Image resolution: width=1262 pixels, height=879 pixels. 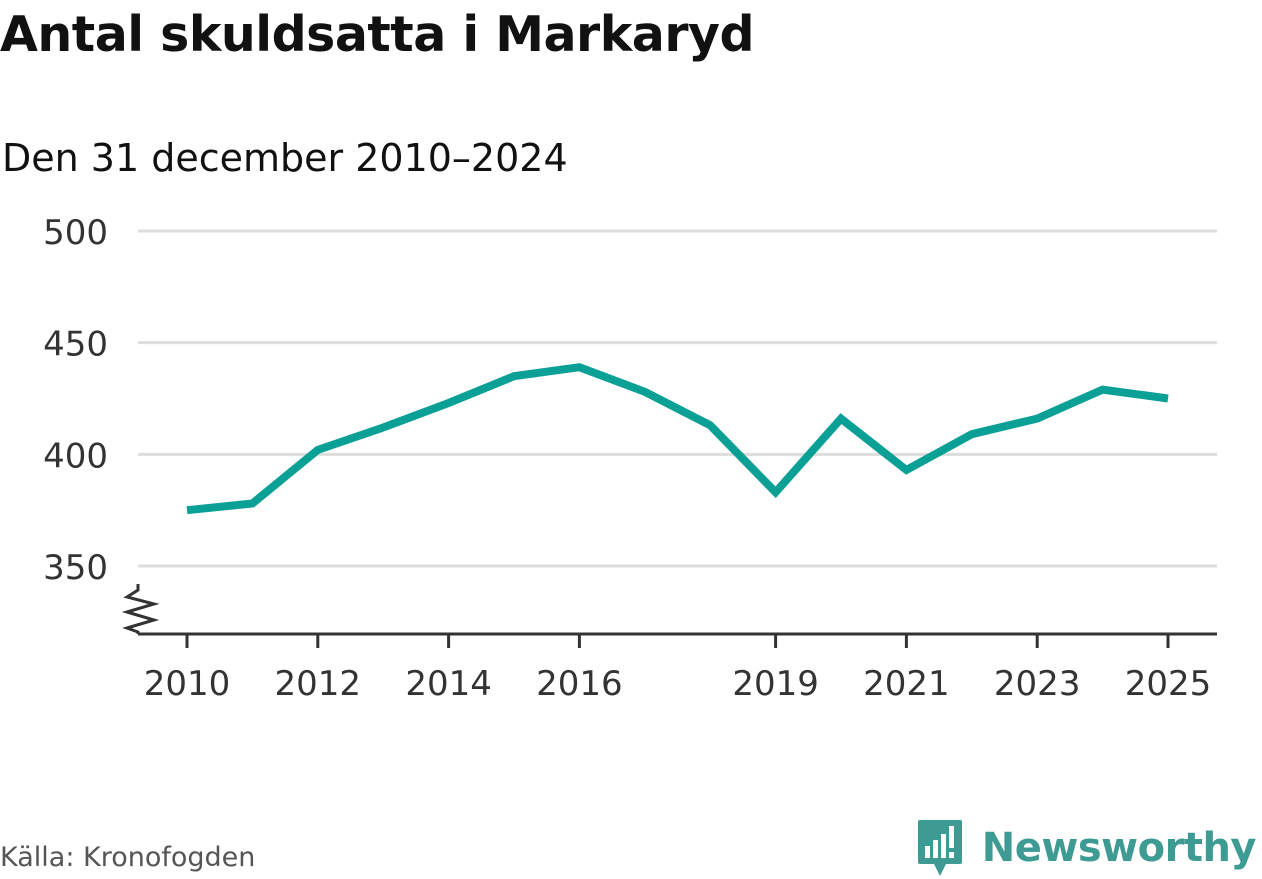 What do you see at coordinates (187, 684) in the screenshot?
I see `x-tick-label-2010: 2010` at bounding box center [187, 684].